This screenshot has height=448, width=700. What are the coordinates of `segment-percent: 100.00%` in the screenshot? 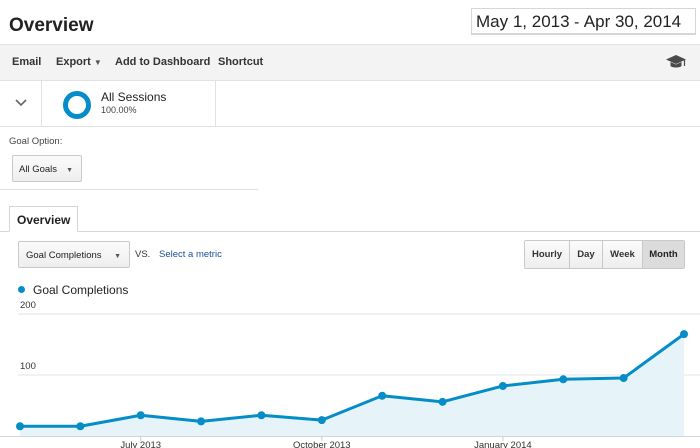 It's located at (119, 110).